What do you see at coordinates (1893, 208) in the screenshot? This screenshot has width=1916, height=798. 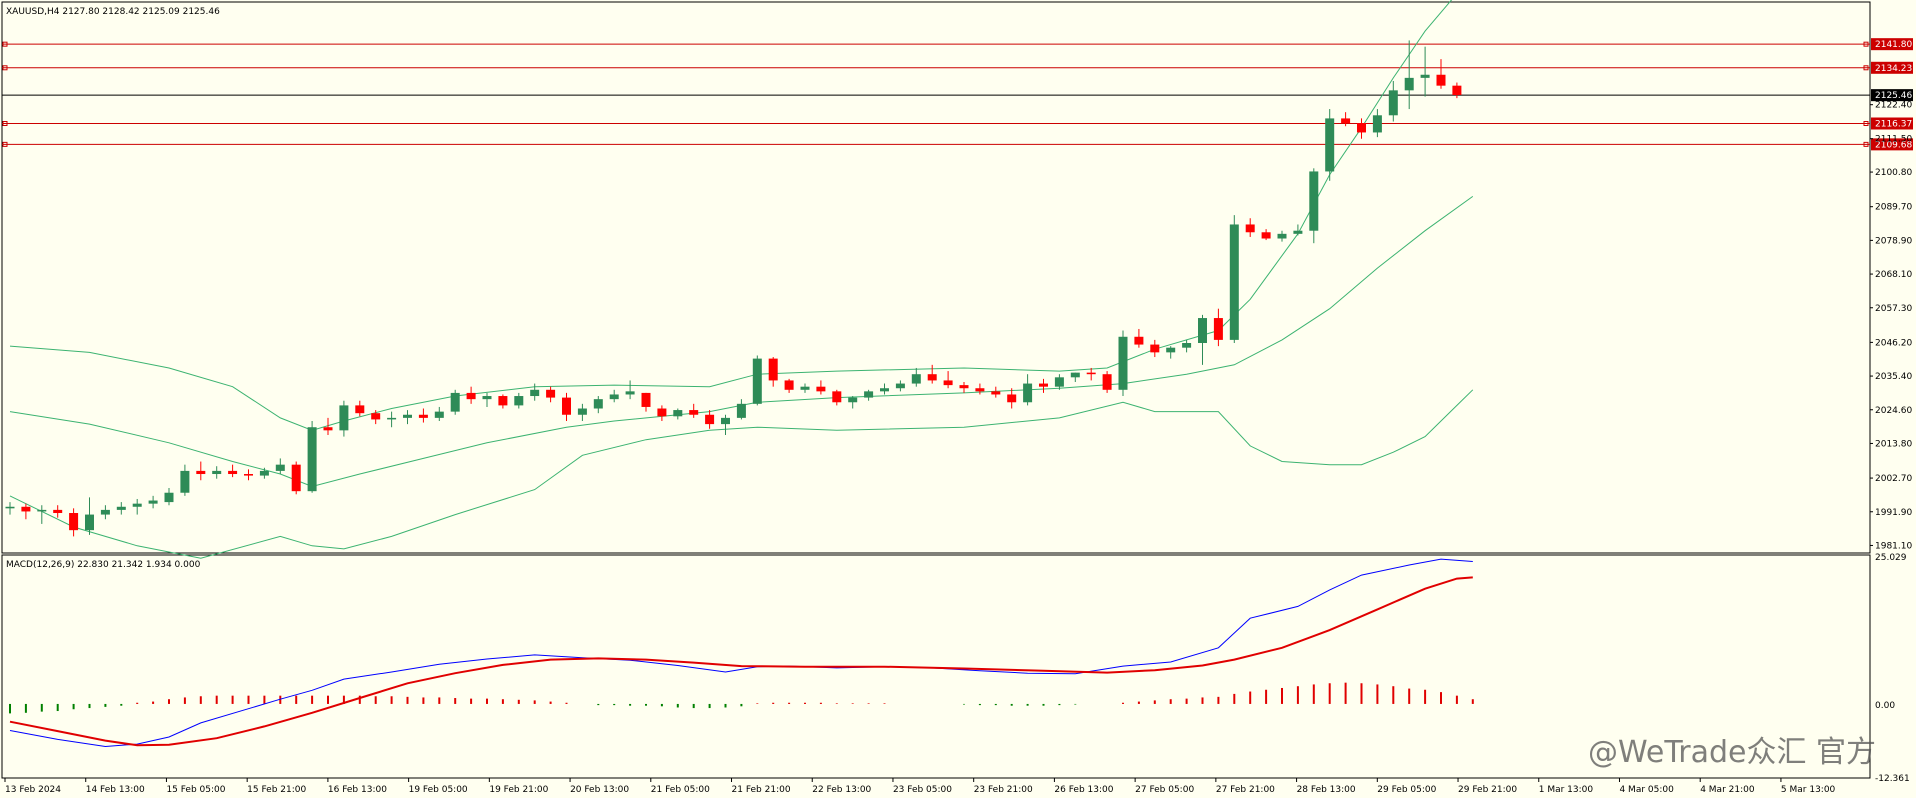 I see `price-axis-label: 2089.70` at bounding box center [1893, 208].